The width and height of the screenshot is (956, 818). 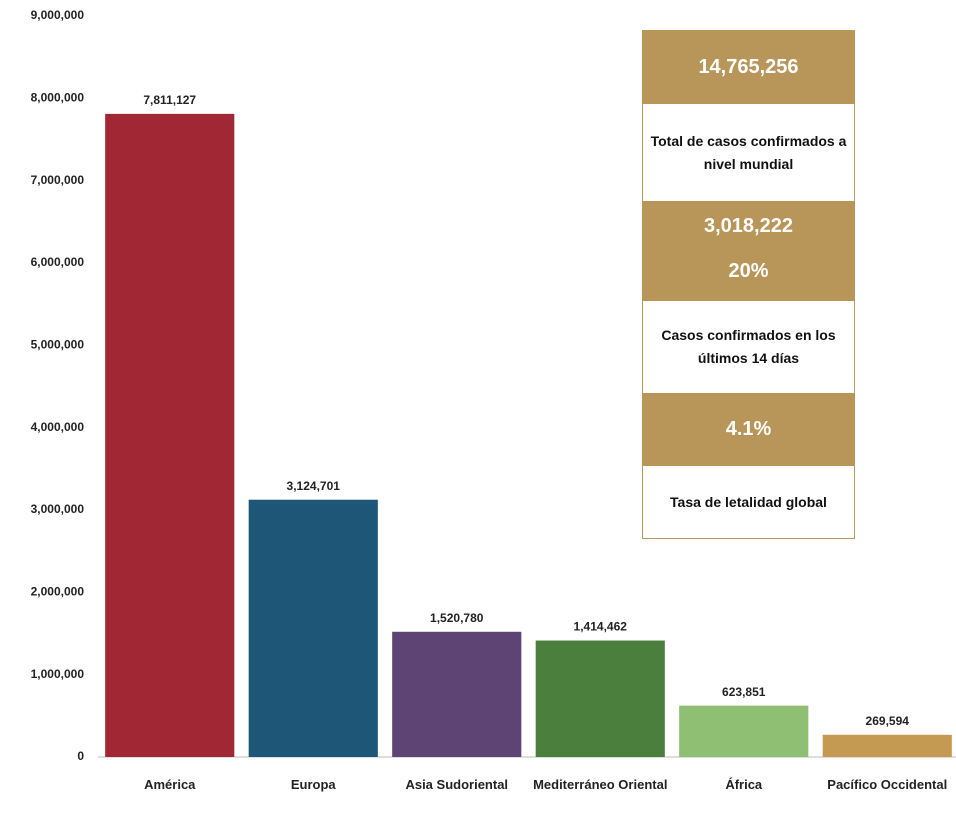 What do you see at coordinates (887, 784) in the screenshot?
I see `x-tick-label: Pacífico Occidental` at bounding box center [887, 784].